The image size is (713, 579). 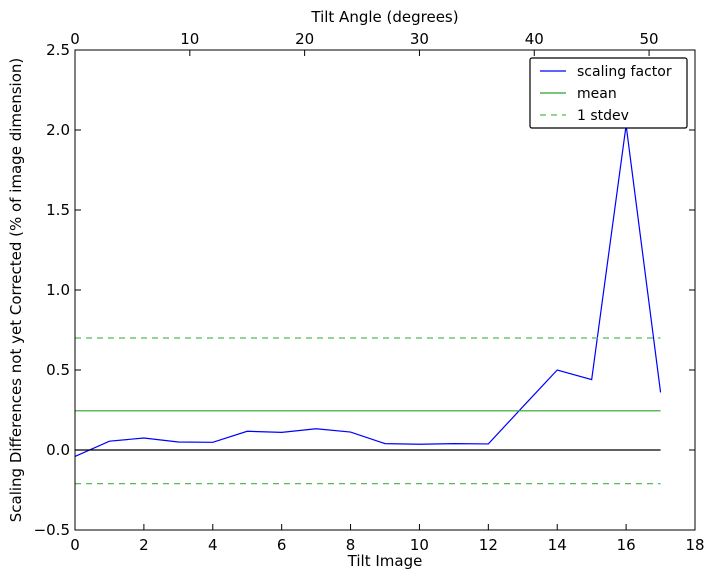 What do you see at coordinates (626, 545) in the screenshot?
I see `x-tick-label: 16` at bounding box center [626, 545].